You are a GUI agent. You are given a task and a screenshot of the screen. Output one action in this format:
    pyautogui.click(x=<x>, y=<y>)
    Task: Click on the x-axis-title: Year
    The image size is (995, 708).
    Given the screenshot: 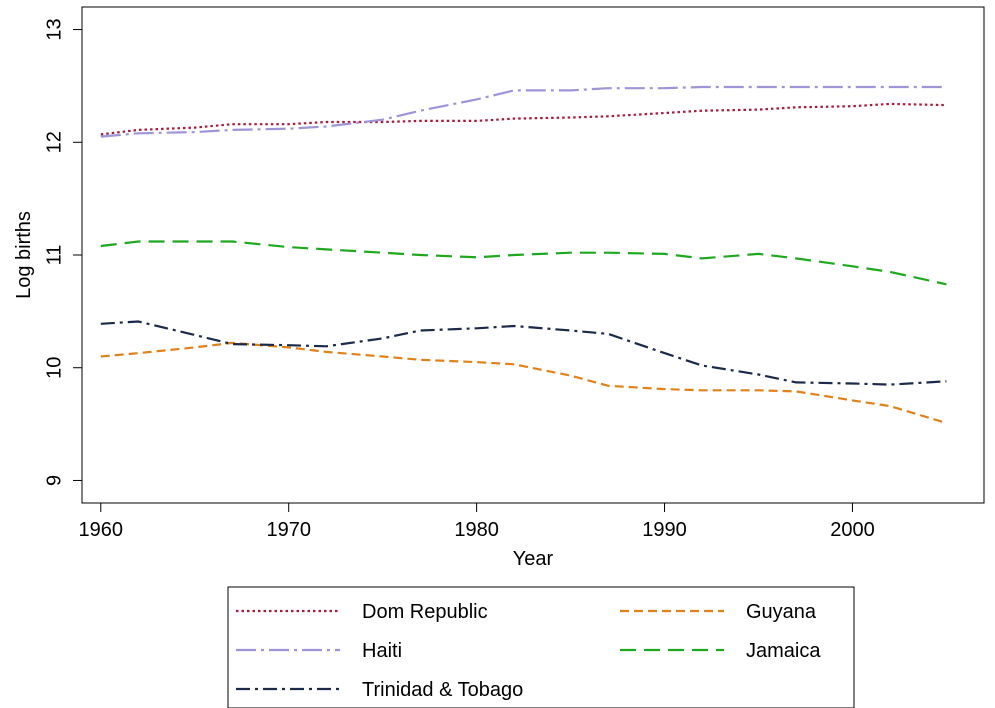 What is the action you would take?
    pyautogui.click(x=533, y=559)
    